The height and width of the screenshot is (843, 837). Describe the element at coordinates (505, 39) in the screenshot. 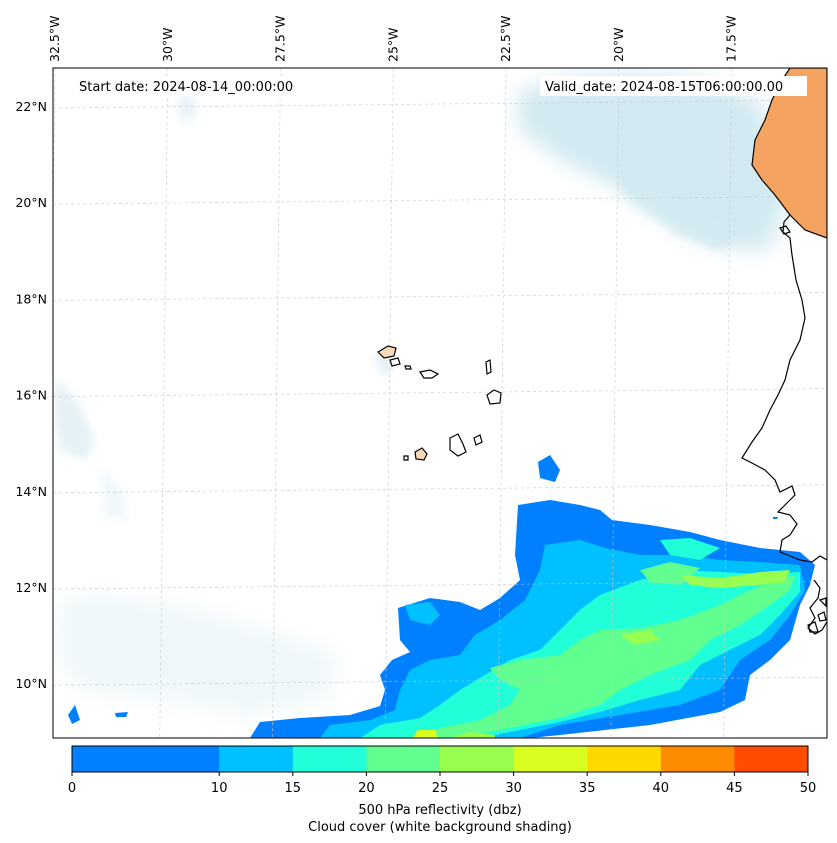

I see `longitude-tick-label: 22.5°W` at that location.